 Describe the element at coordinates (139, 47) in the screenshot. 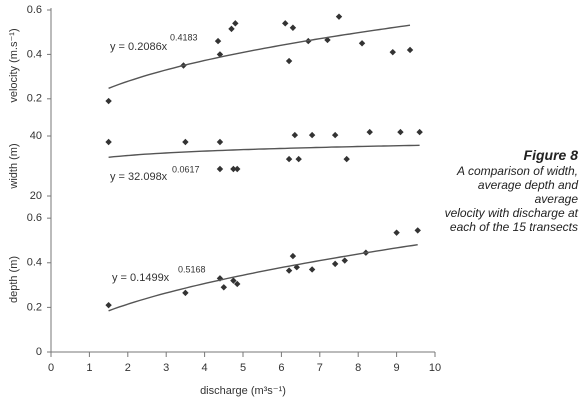

I see `fit-equation: y = 0.2086x` at that location.